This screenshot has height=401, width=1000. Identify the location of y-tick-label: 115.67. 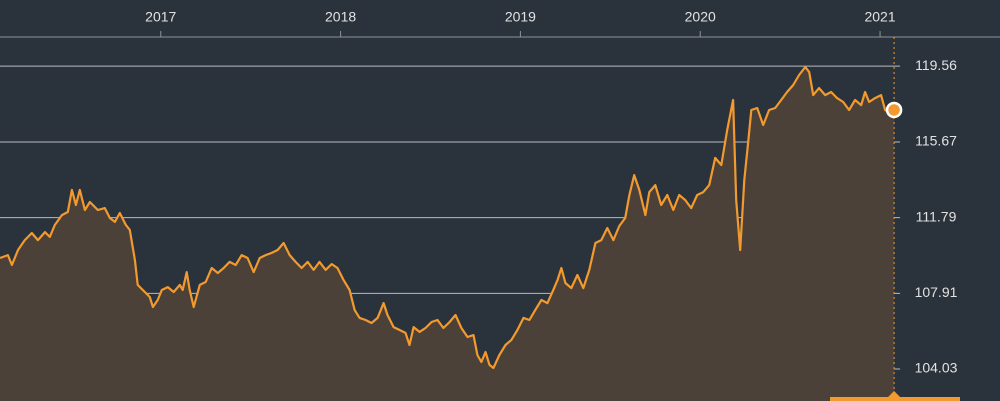
(936, 141).